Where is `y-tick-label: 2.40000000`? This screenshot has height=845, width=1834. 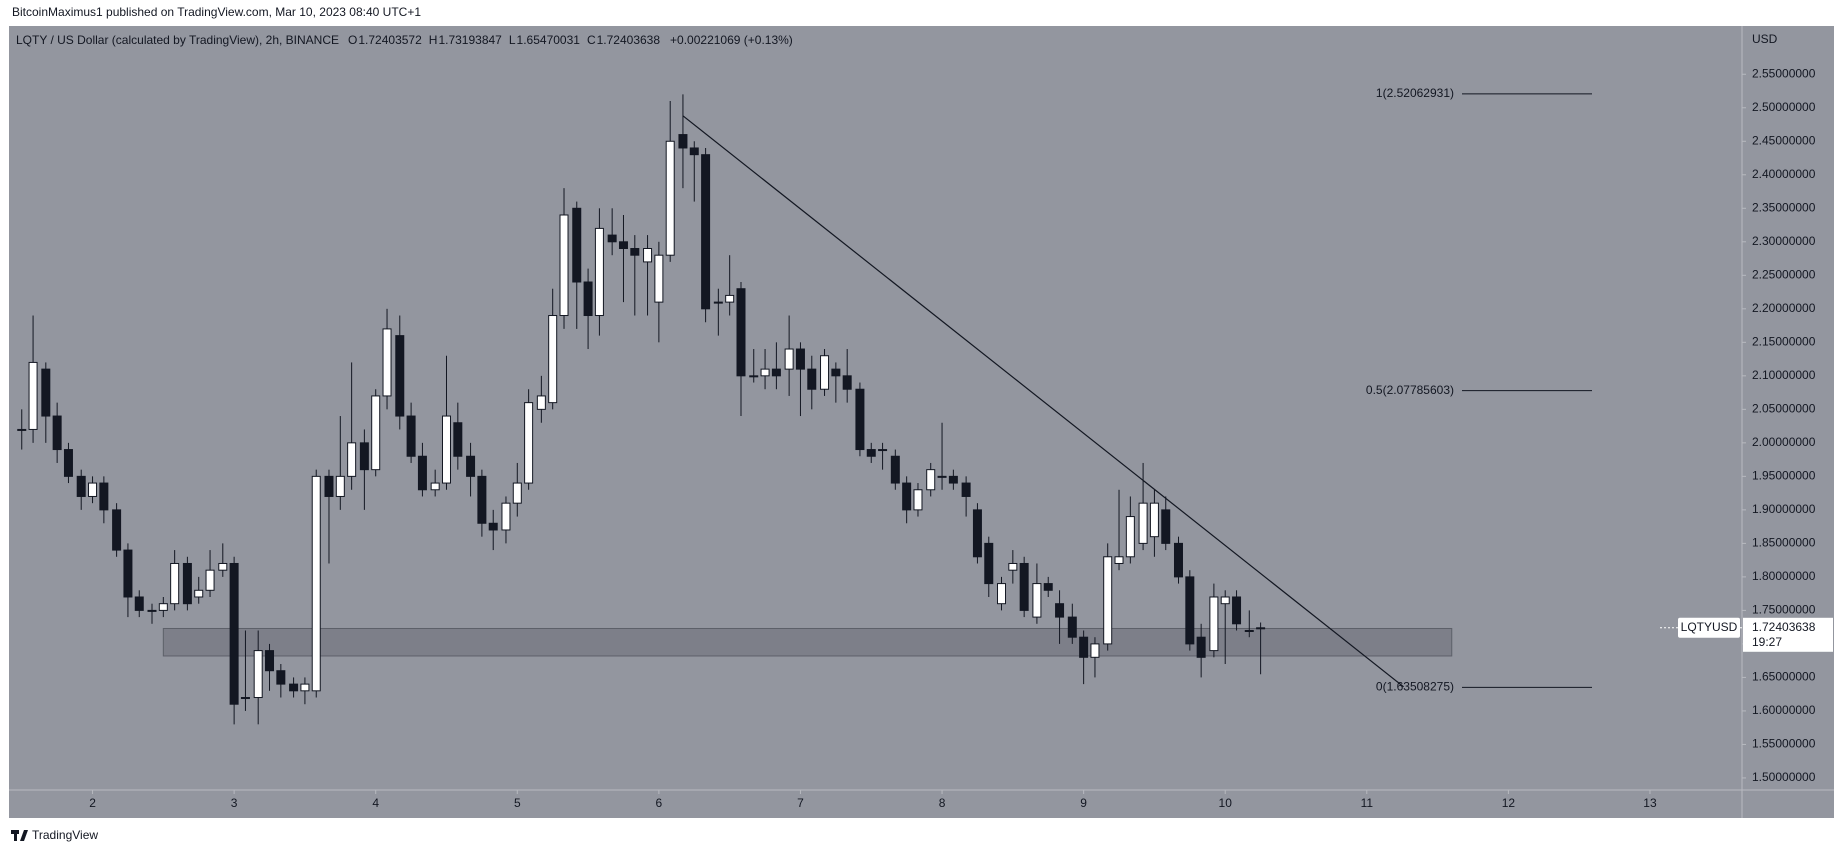 y-tick-label: 2.40000000 is located at coordinates (1784, 174).